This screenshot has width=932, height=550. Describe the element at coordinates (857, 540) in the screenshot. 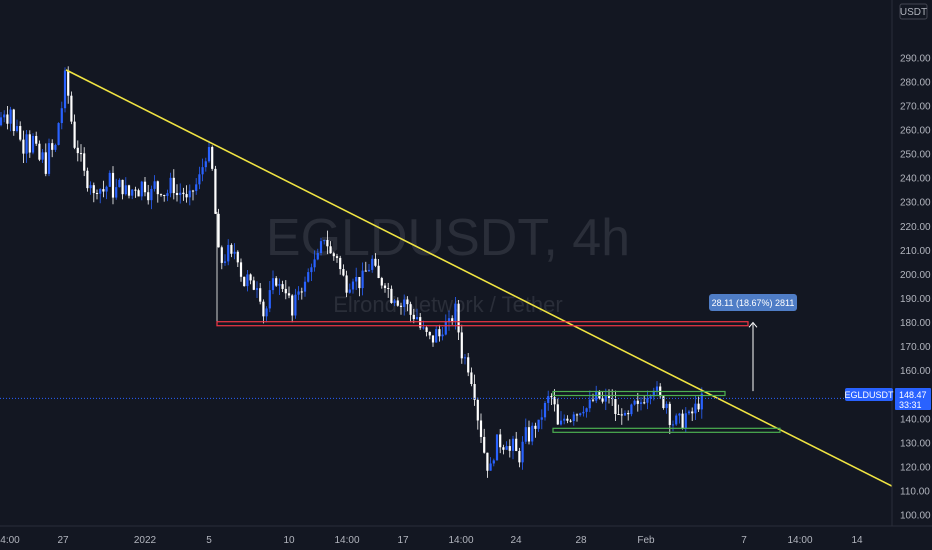

I see `time-tick-label: 14` at that location.